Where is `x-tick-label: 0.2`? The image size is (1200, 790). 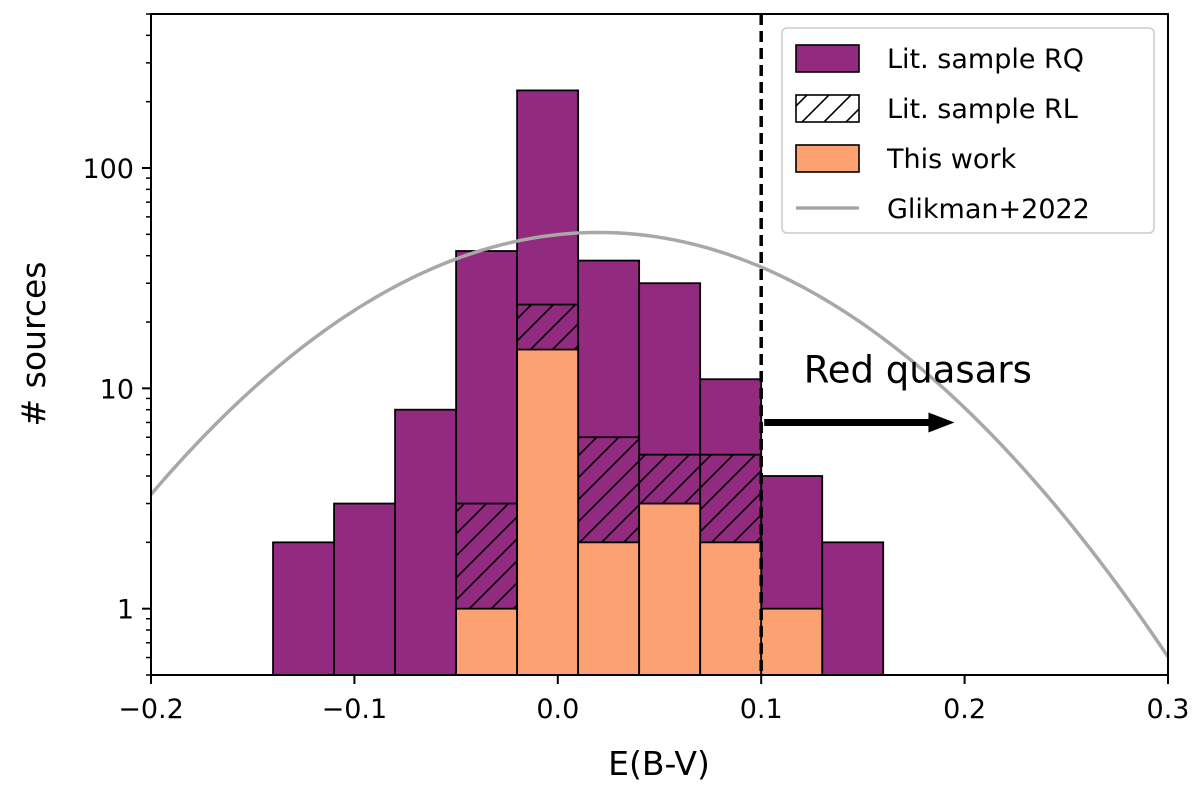
x-tick-label: 0.2 is located at coordinates (964, 709).